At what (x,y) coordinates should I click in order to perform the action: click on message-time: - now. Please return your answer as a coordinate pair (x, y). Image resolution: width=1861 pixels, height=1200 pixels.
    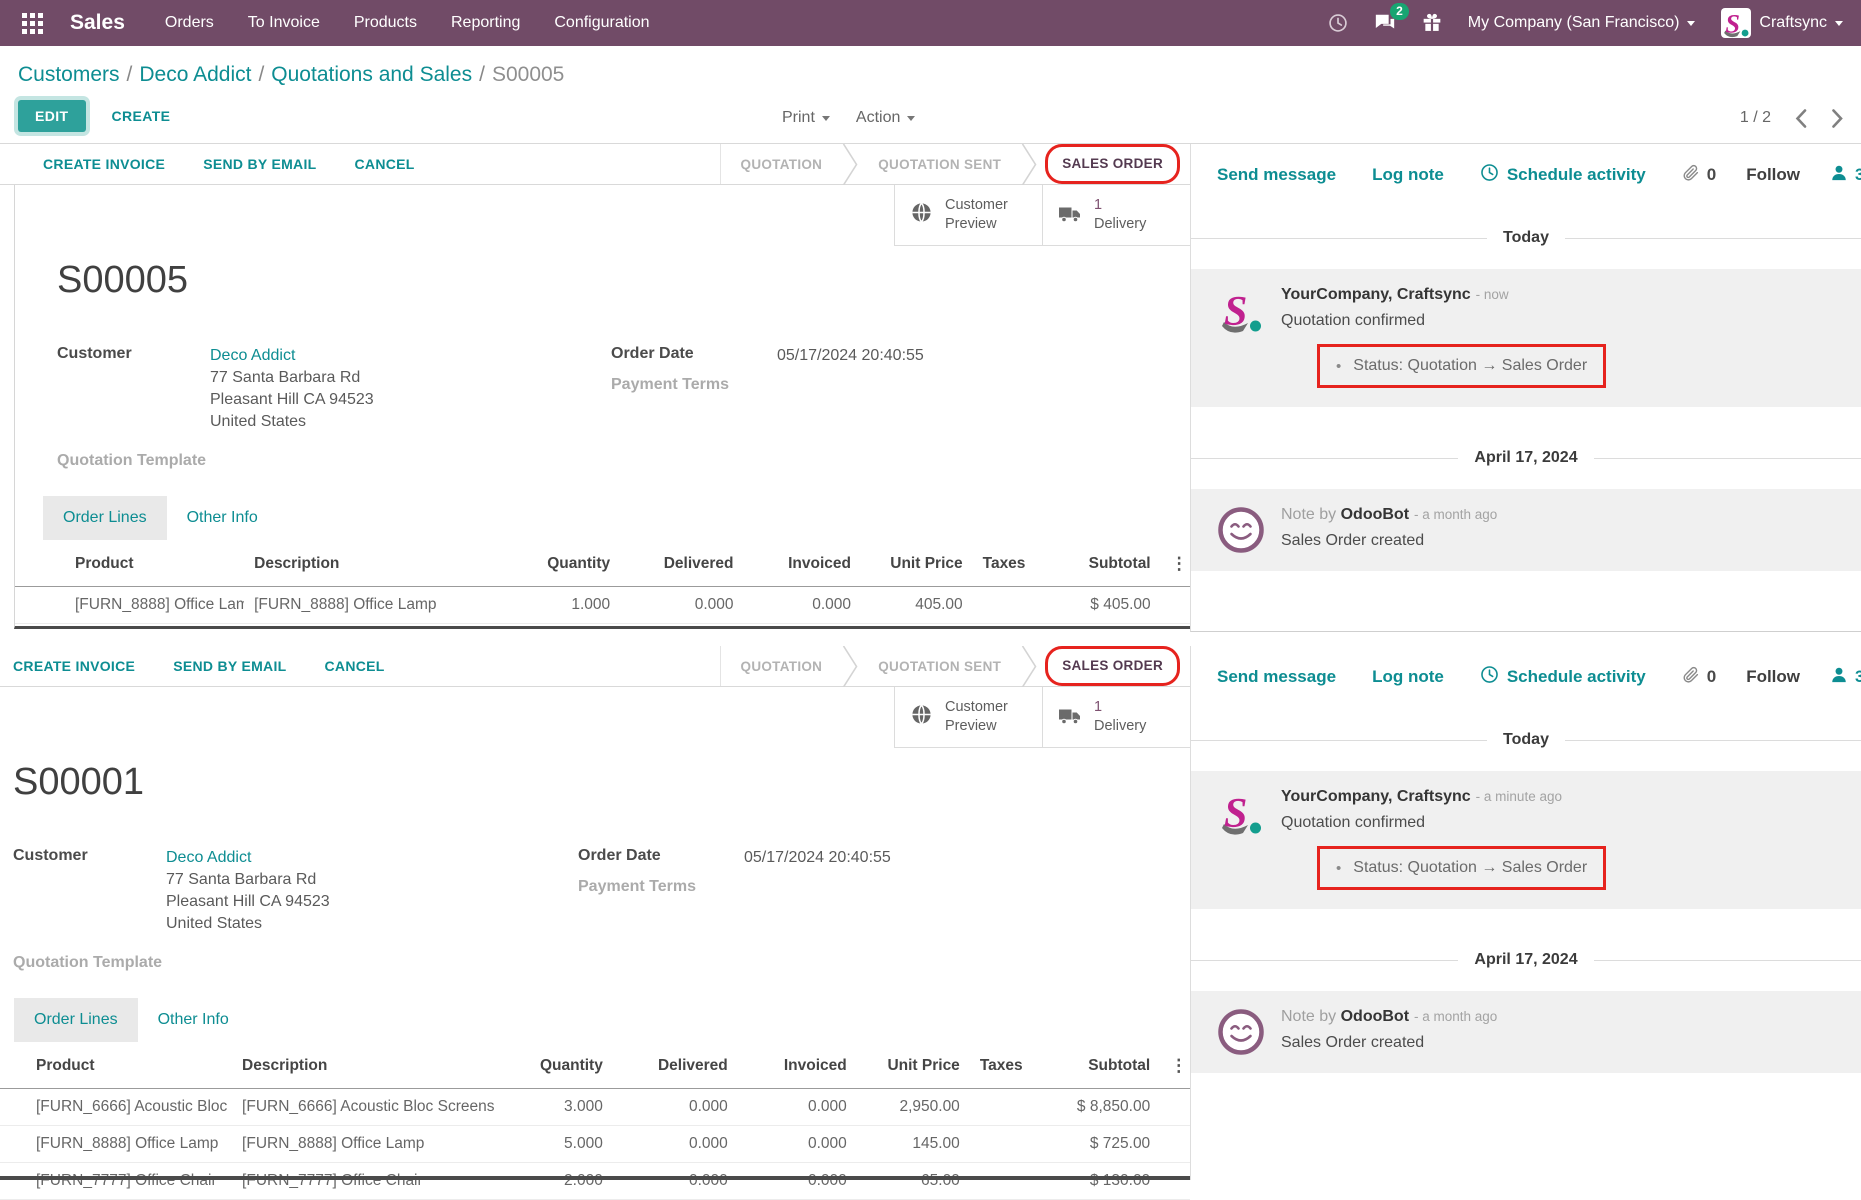
    Looking at the image, I should click on (1492, 294).